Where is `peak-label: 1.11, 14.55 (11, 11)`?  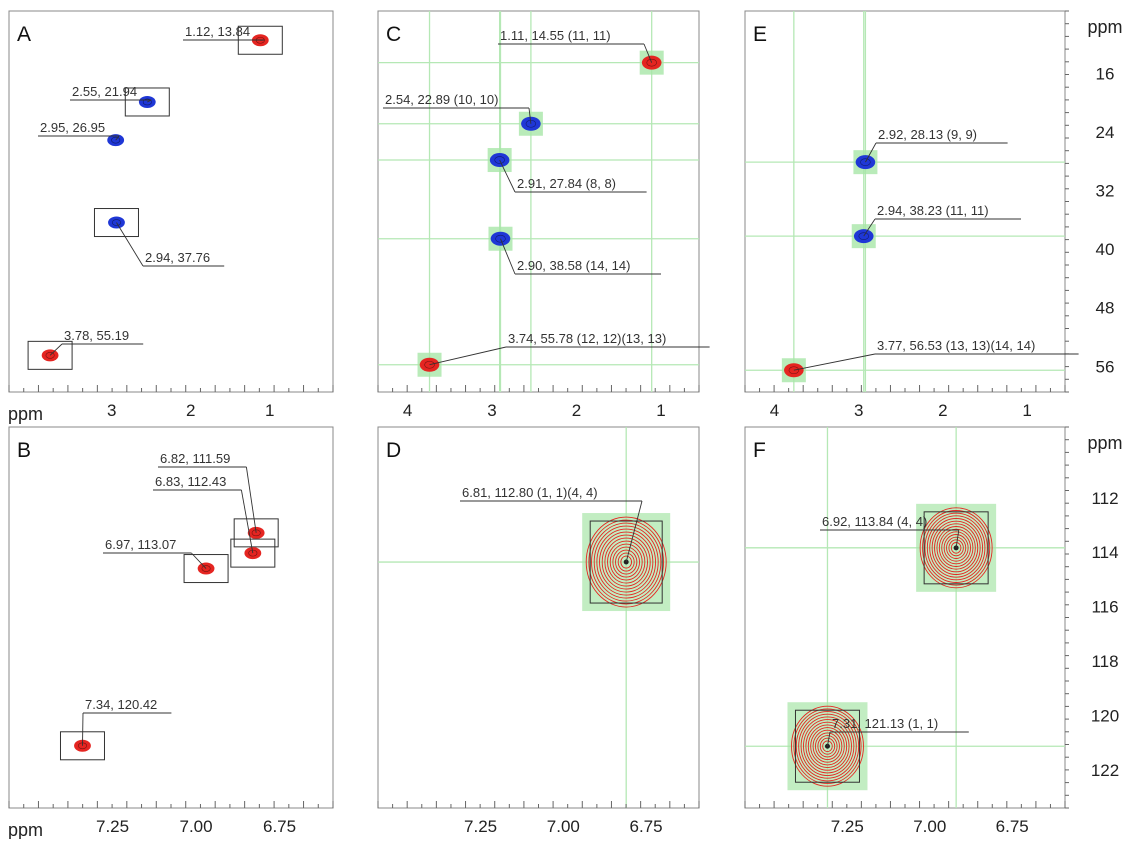 peak-label: 1.11, 14.55 (11, 11) is located at coordinates (555, 35).